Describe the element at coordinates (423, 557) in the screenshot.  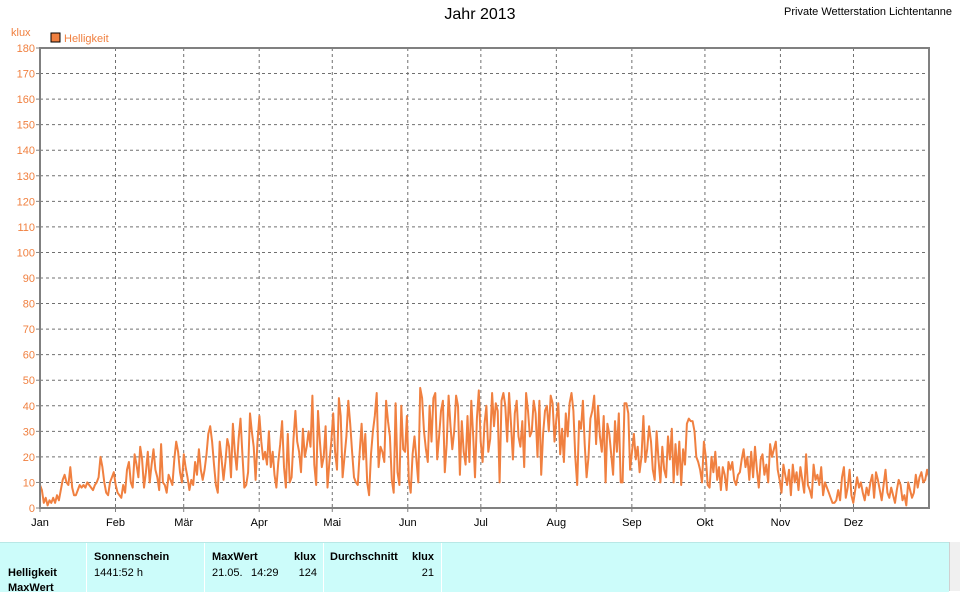
I see `average-unit: klux` at that location.